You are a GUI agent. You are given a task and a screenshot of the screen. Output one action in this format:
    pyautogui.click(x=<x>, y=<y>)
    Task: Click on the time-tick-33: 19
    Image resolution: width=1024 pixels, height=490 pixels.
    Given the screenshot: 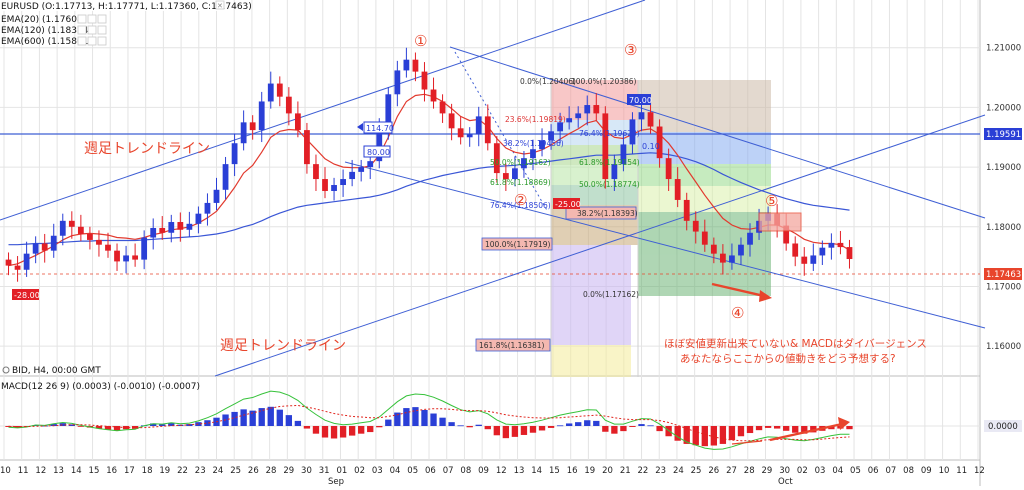 What is the action you would take?
    pyautogui.click(x=589, y=471)
    